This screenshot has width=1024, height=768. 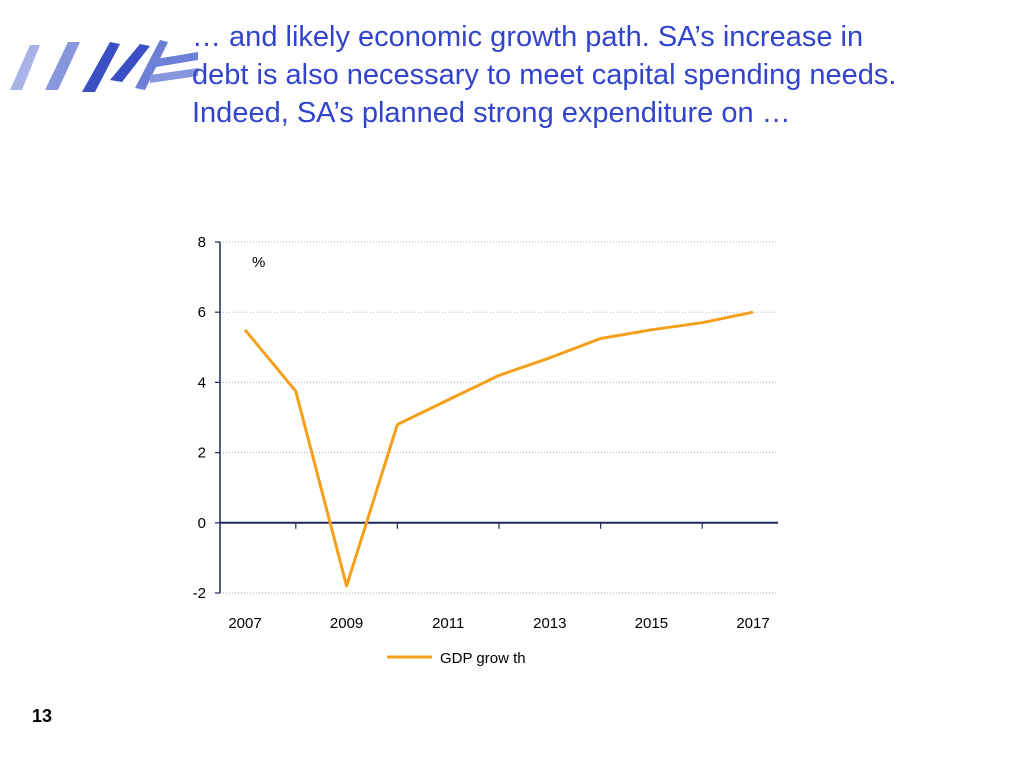 What do you see at coordinates (202, 523) in the screenshot?
I see `y-tick-label: 0` at bounding box center [202, 523].